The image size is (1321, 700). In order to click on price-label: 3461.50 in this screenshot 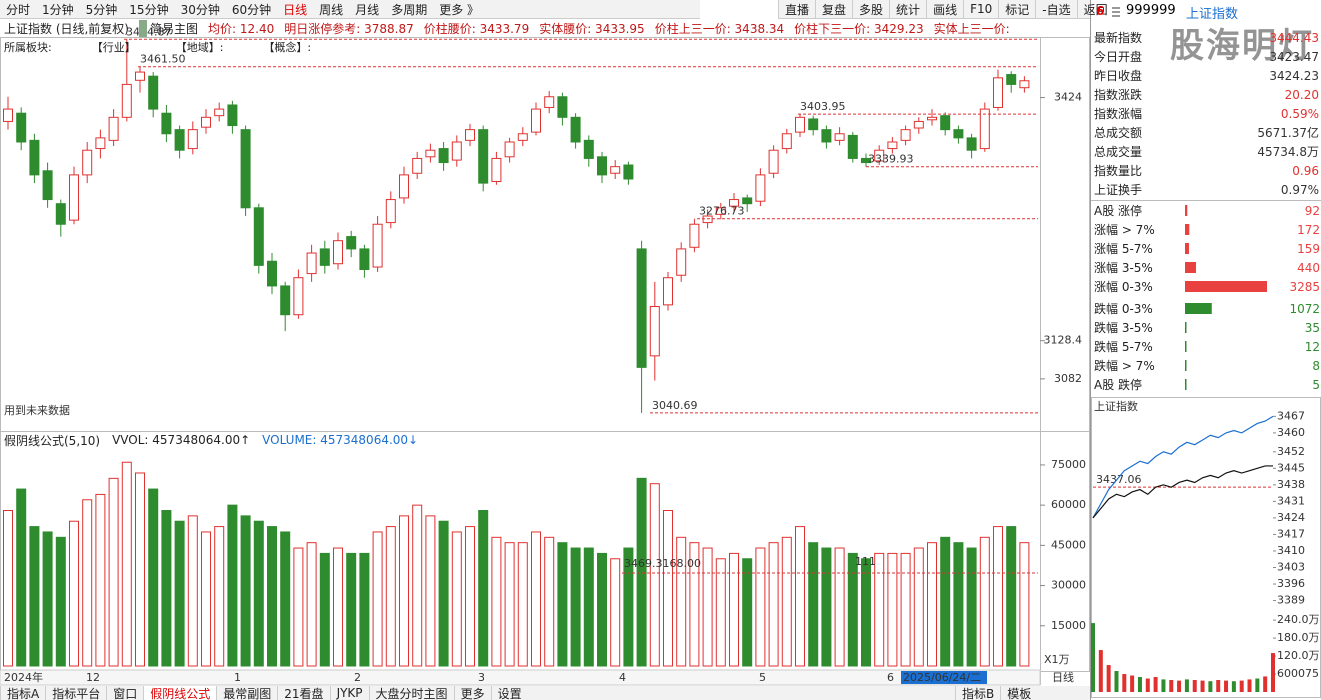, I will do `click(163, 59)`.